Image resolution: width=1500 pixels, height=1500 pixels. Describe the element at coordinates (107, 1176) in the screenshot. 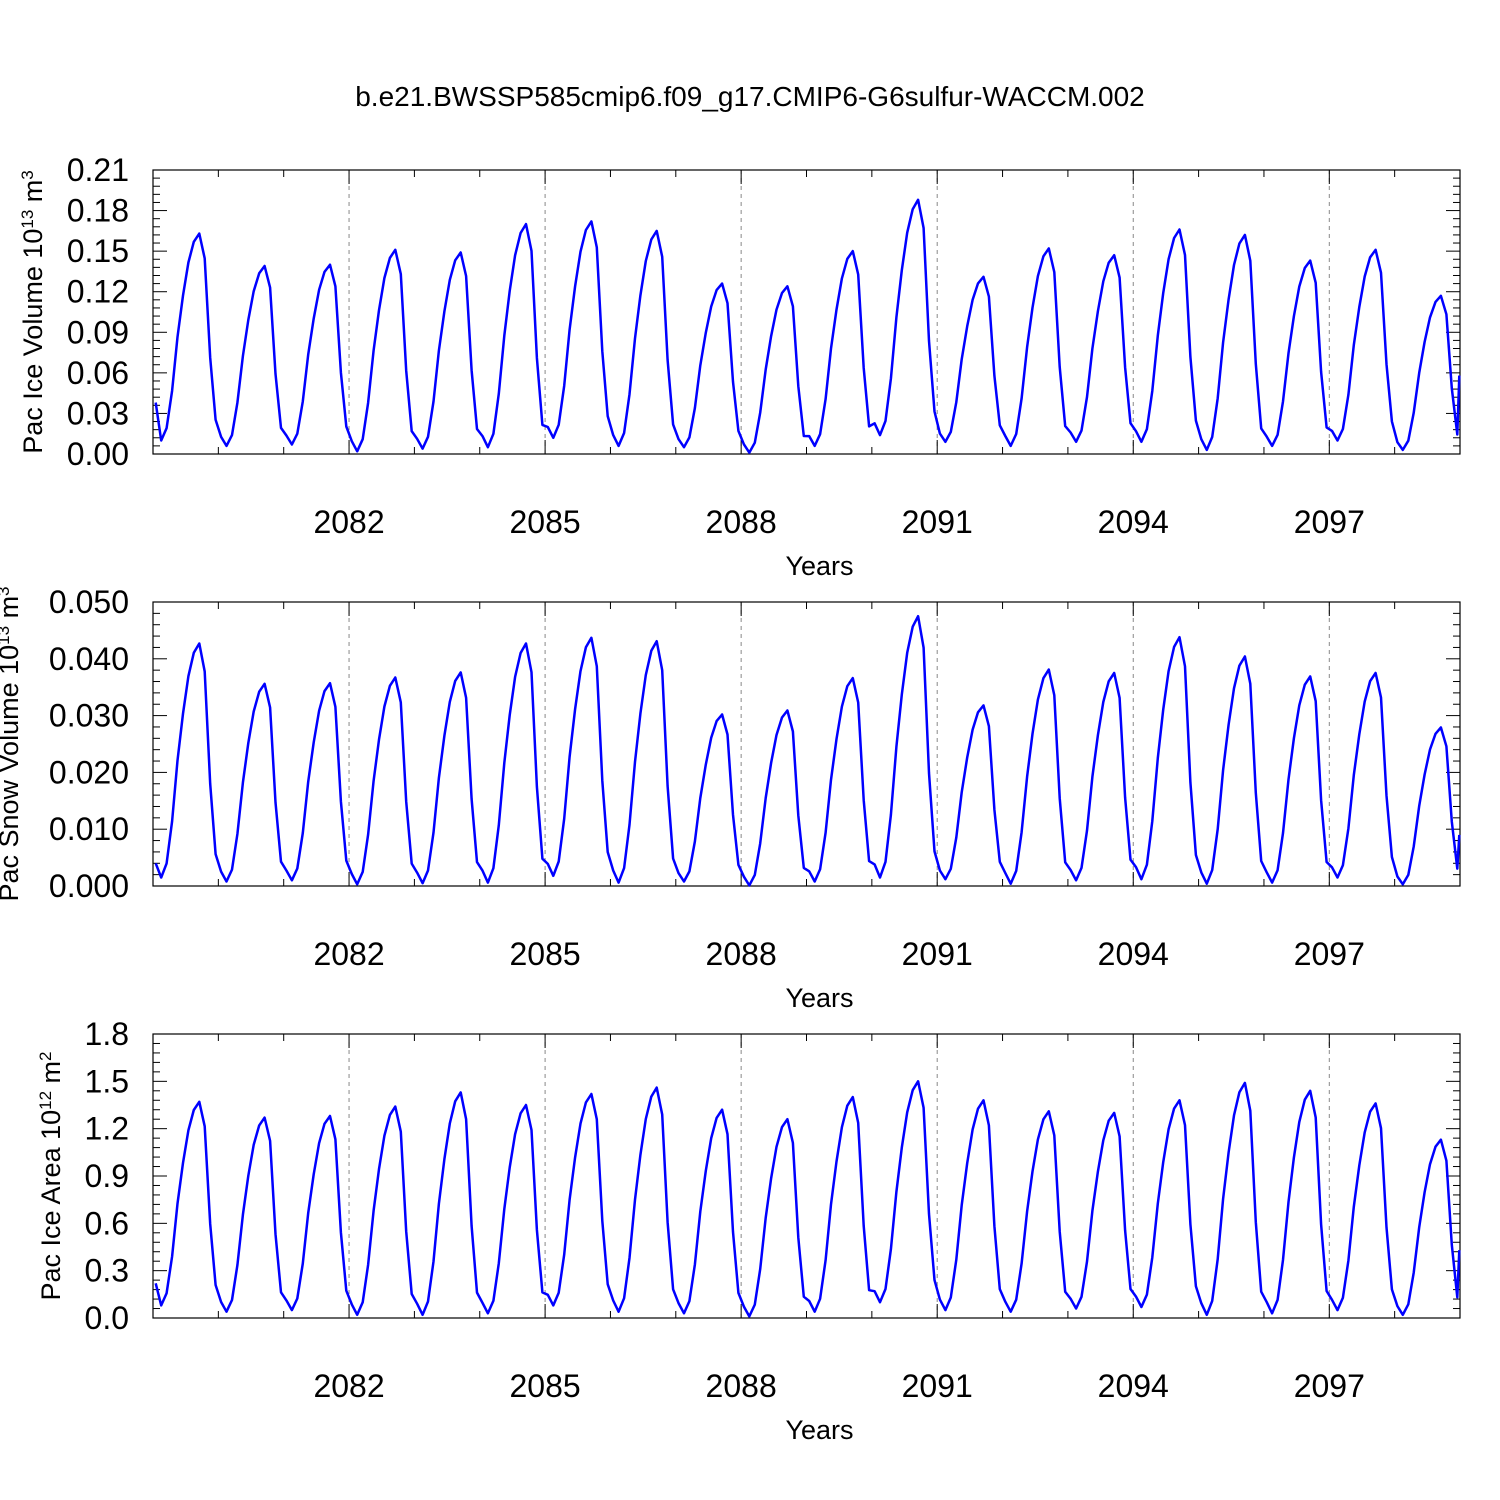

I see `y-tick-label: 0.9` at that location.